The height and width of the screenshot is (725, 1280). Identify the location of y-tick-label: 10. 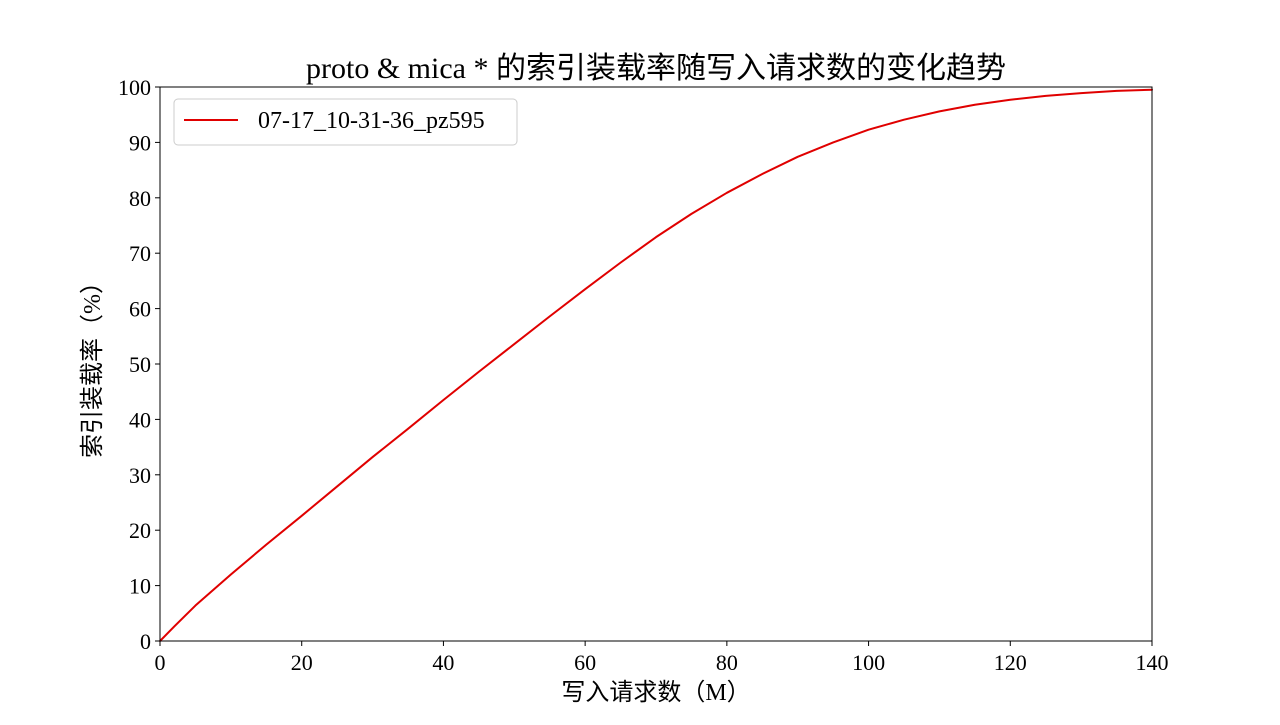
(140, 586).